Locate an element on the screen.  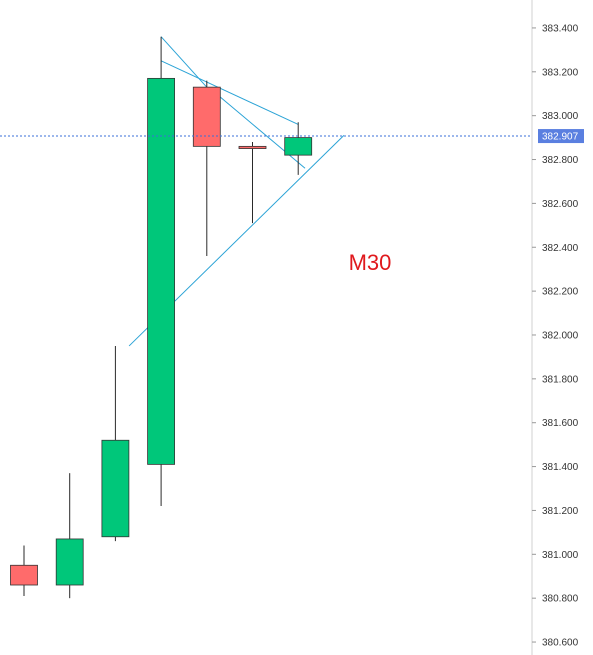
price-tick-label: 380.800 is located at coordinates (560, 599).